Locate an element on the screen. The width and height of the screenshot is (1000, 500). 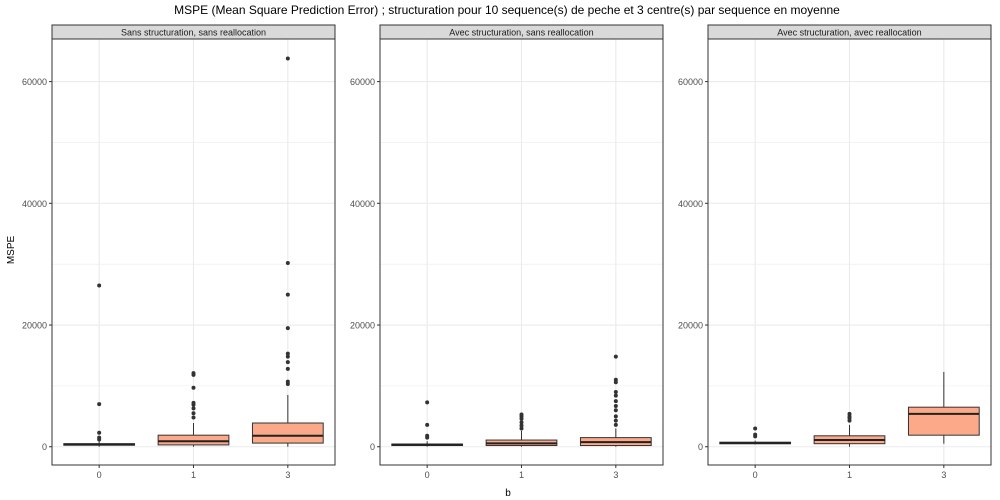
y-axis-label: MSPE is located at coordinates (11, 250).